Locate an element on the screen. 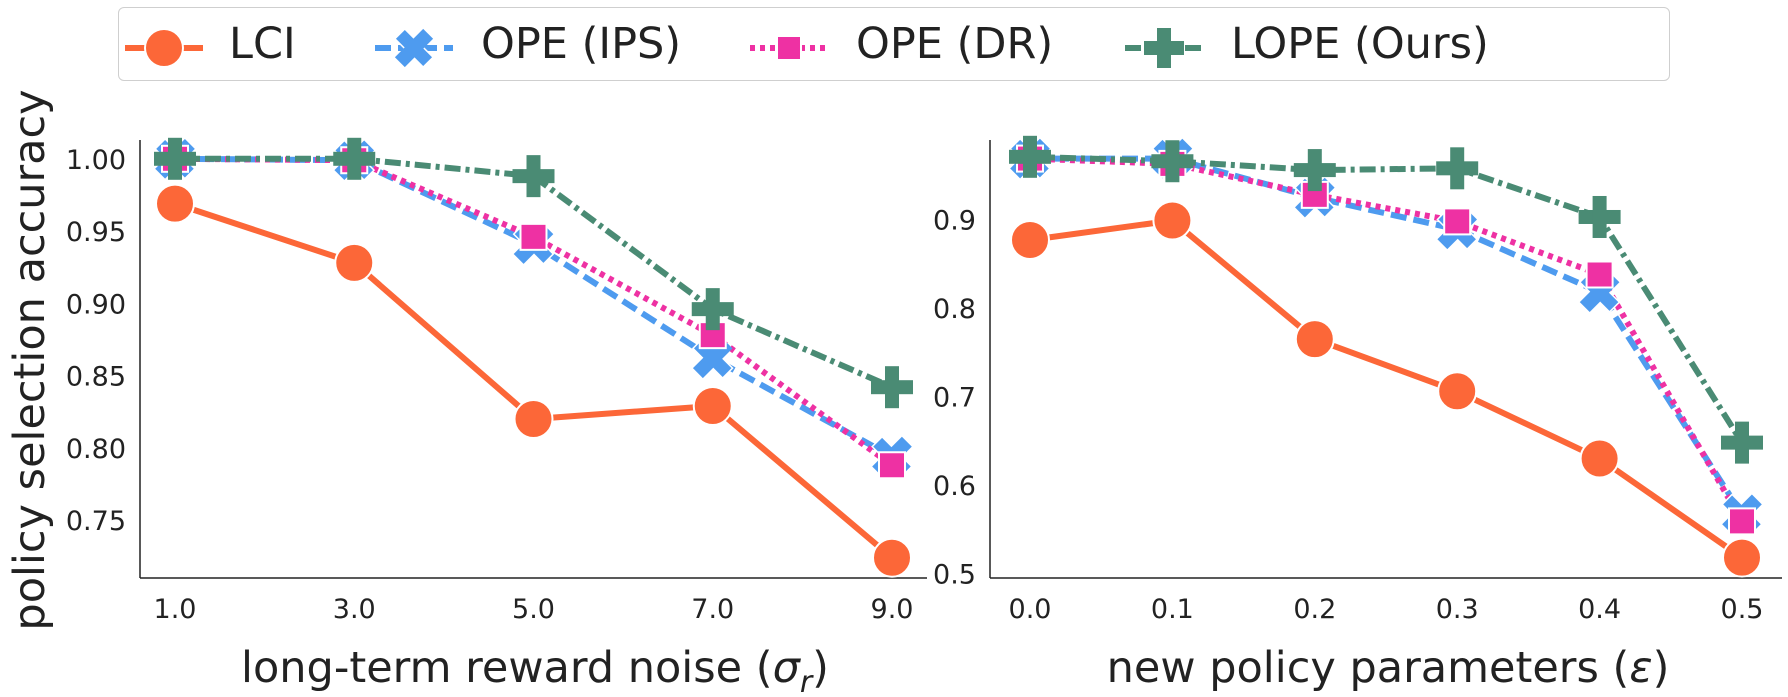 The width and height of the screenshot is (1788, 697). right-point-lope-3-bar-b is located at coordinates (1457, 168).